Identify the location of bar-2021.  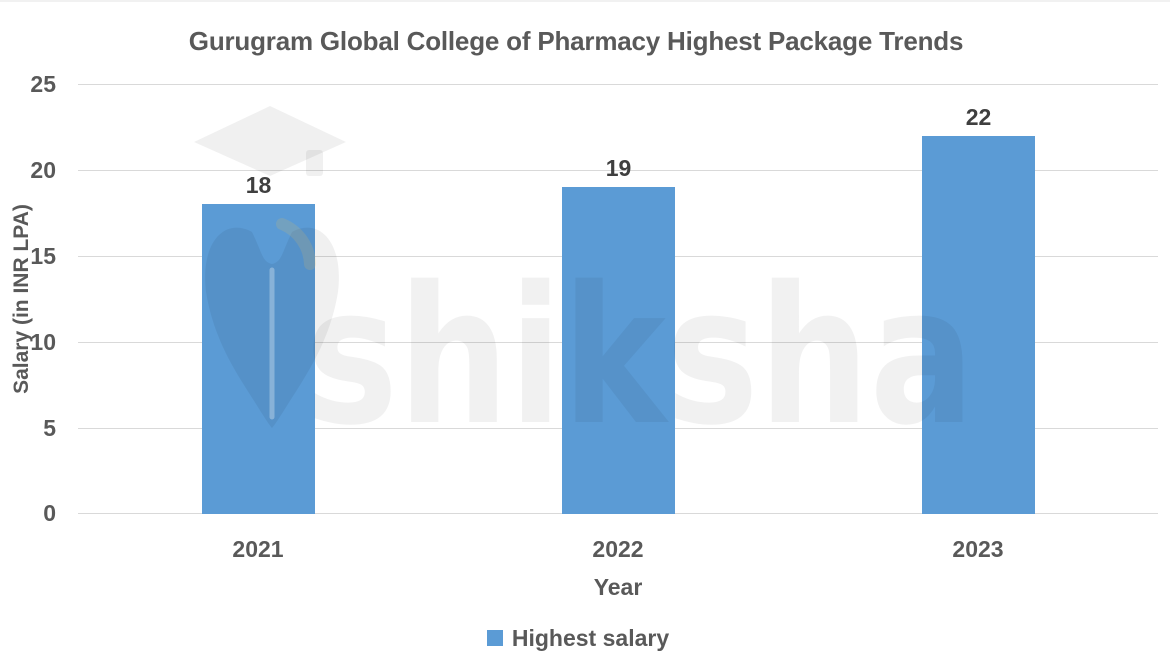
(258, 359).